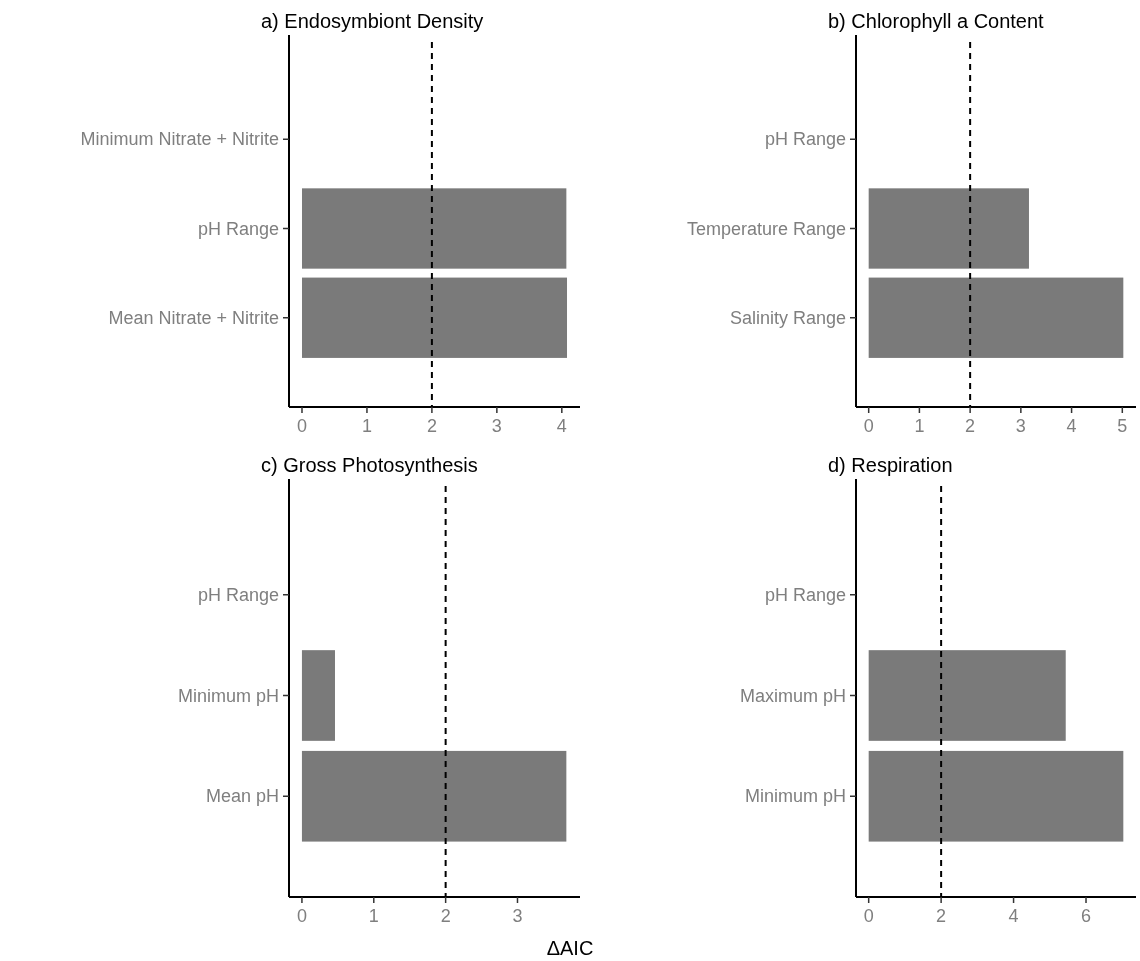  Describe the element at coordinates (372, 21) in the screenshot. I see `chart-title: a) Endosymbiont Density` at that location.